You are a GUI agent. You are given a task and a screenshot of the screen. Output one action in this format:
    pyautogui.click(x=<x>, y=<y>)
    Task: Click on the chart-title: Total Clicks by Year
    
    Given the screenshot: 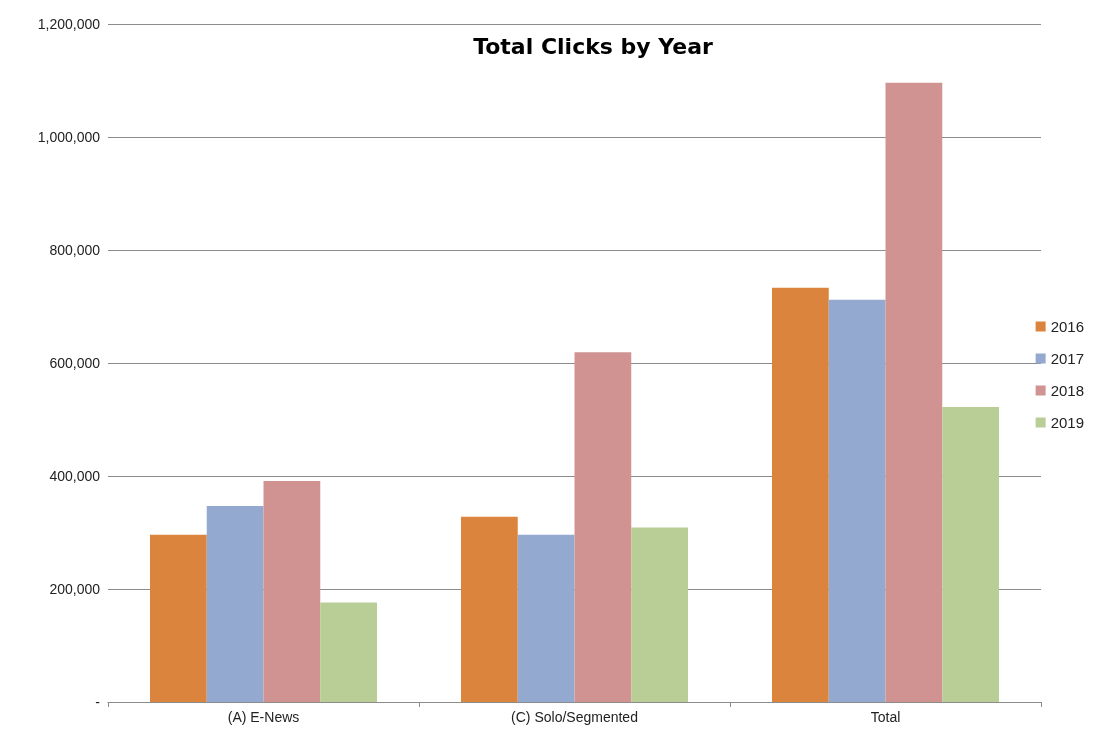 What is the action you would take?
    pyautogui.click(x=593, y=46)
    